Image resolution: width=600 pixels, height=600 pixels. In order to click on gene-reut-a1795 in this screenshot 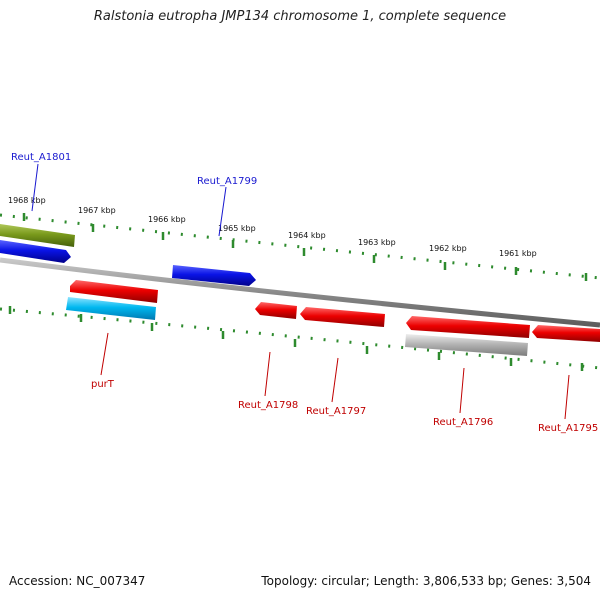, I will do `click(566, 333)`.